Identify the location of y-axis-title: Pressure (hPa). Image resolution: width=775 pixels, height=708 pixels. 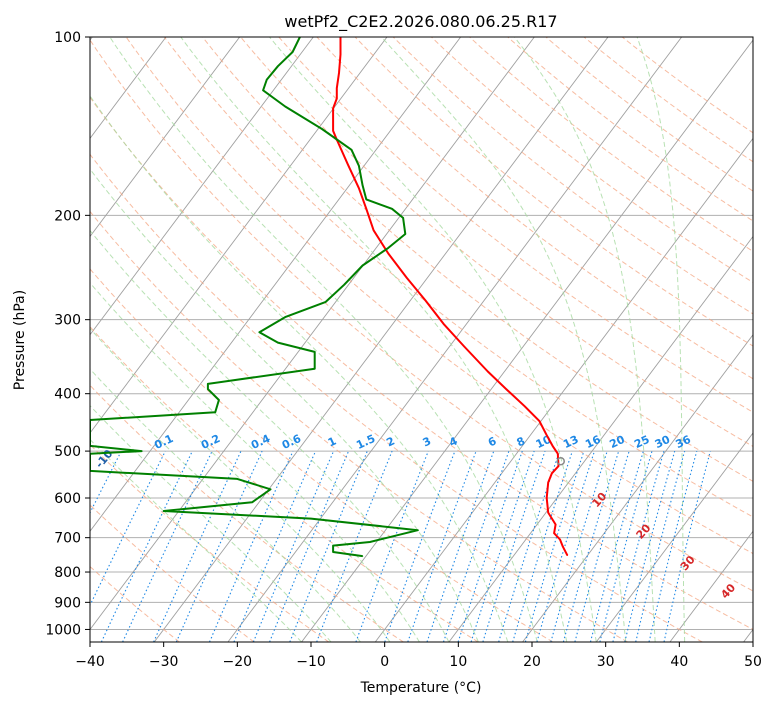
(20, 340).